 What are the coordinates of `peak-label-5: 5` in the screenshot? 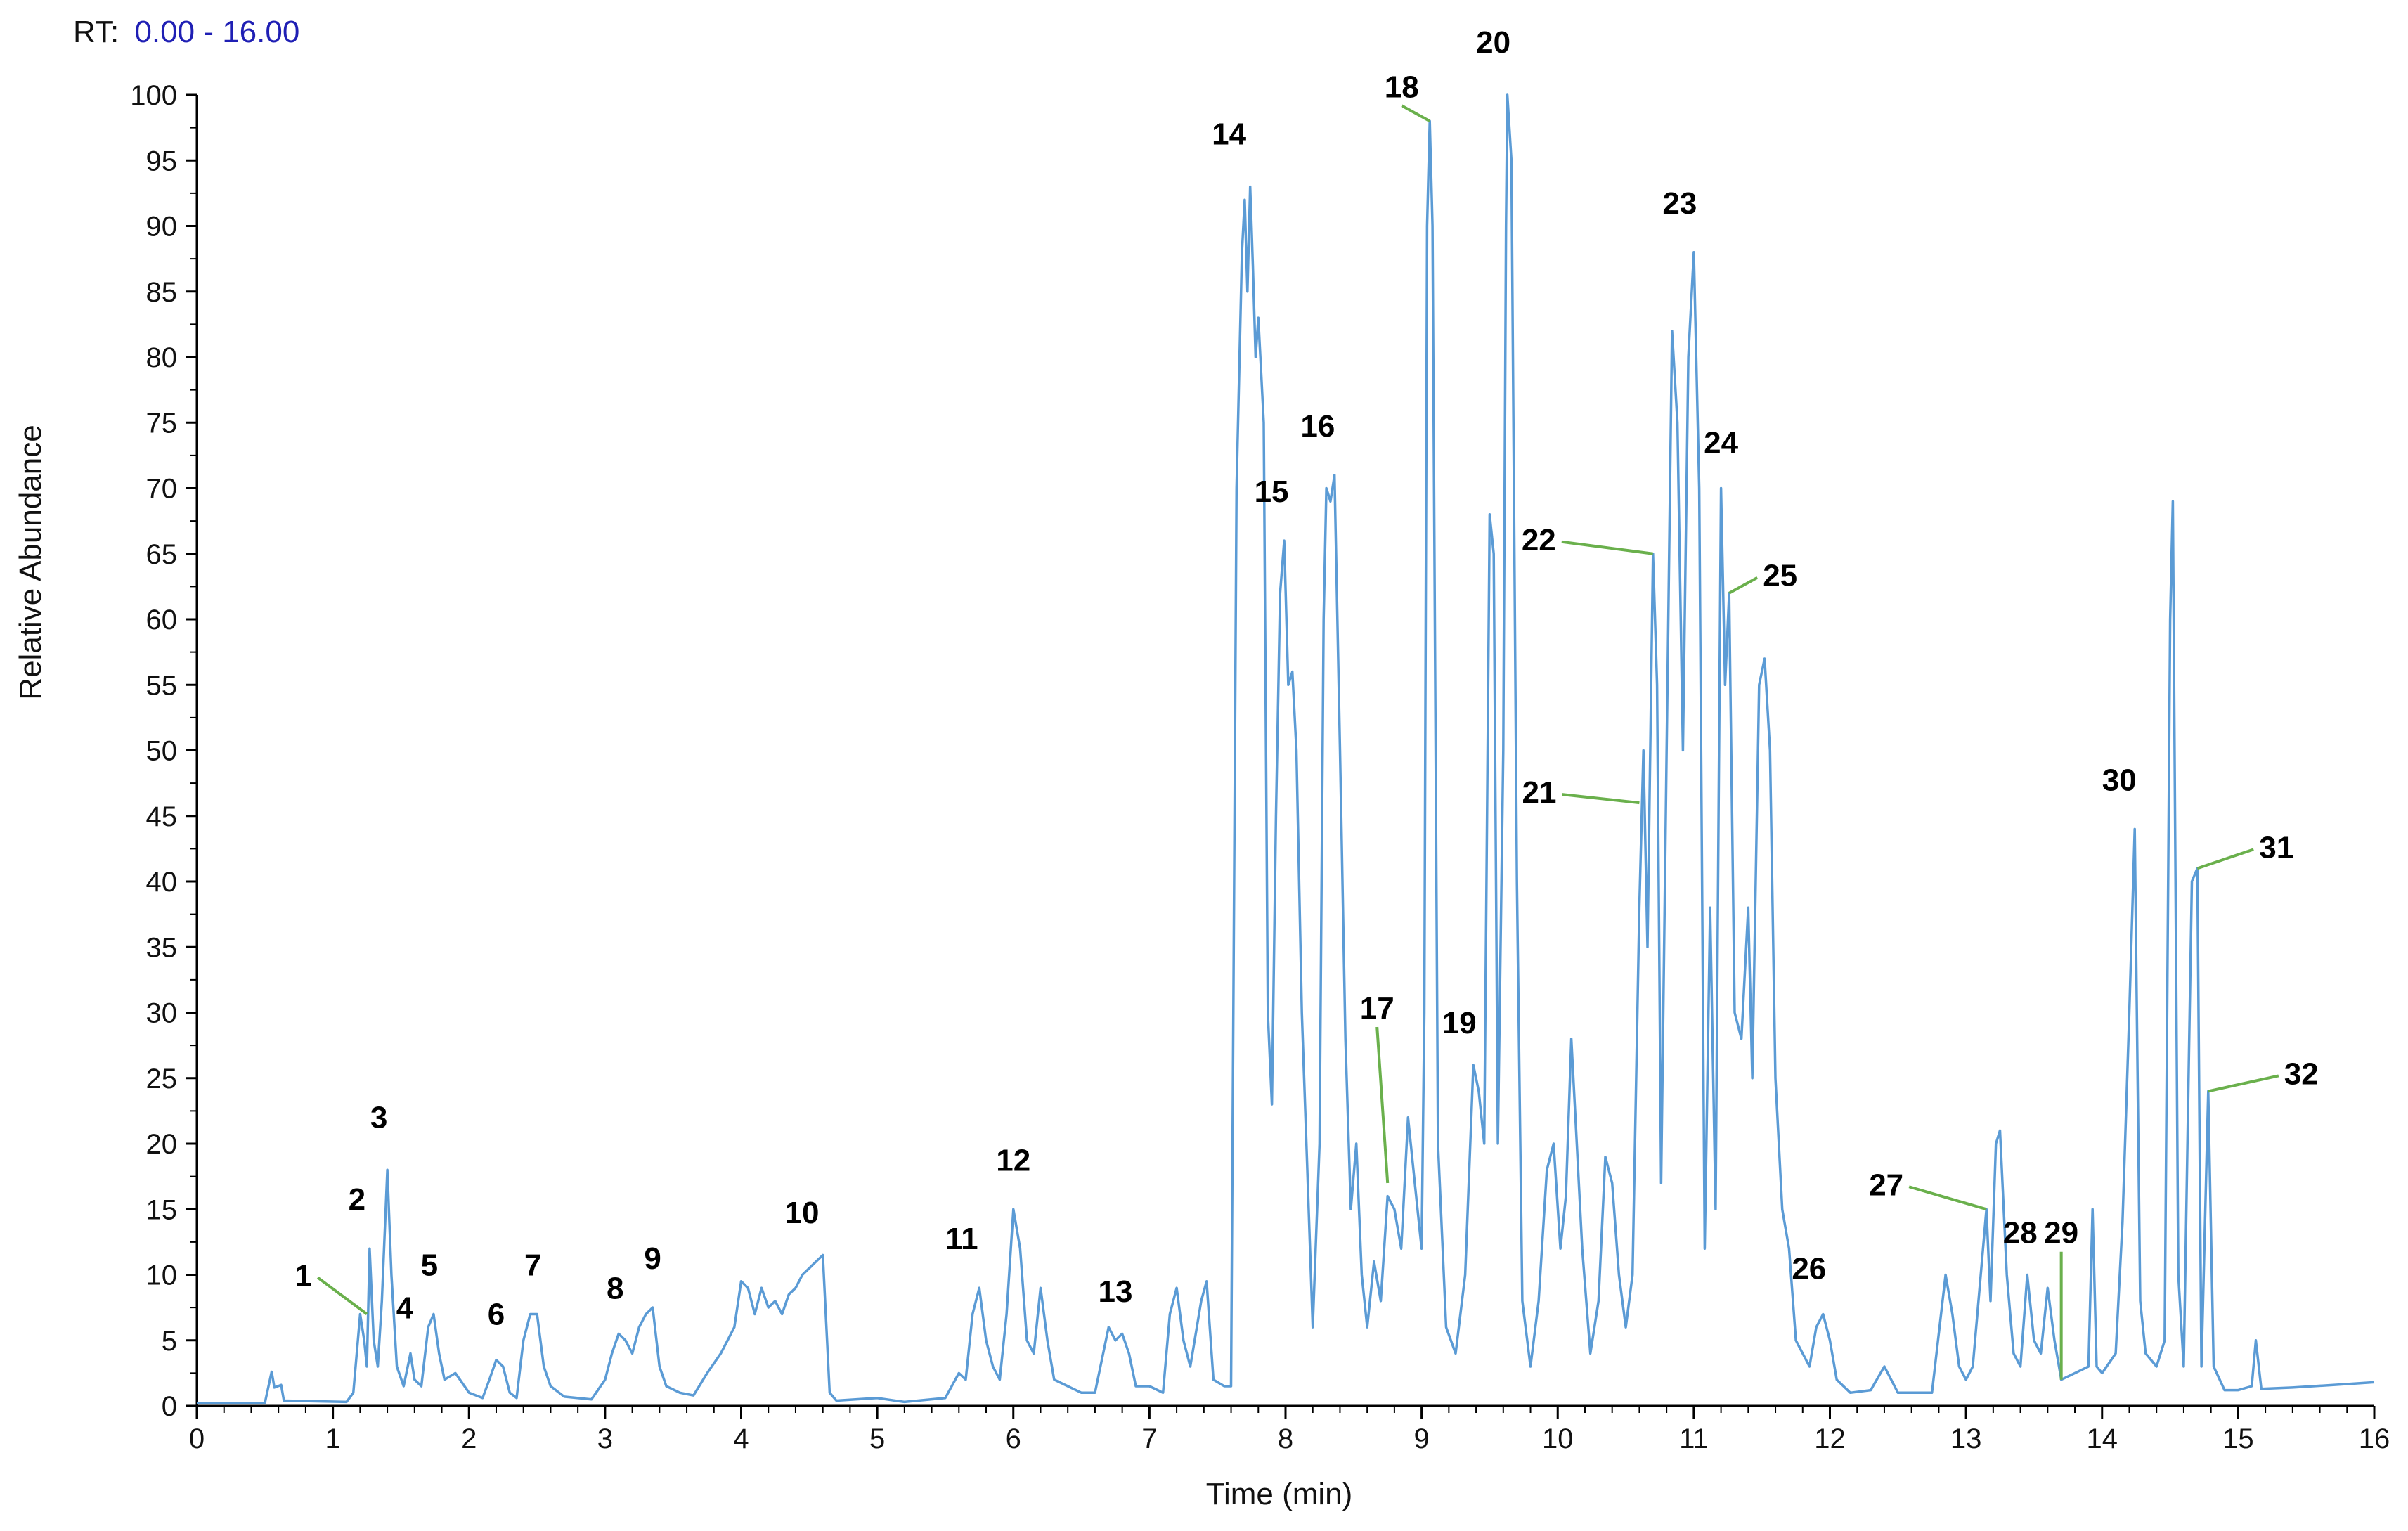 It's located at (429, 1265).